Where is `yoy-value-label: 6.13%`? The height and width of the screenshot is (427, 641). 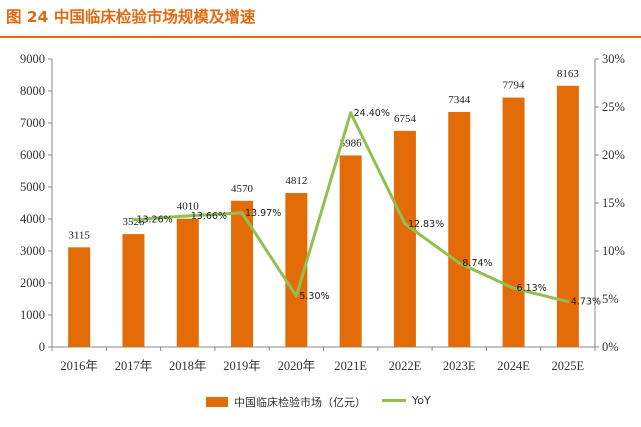
yoy-value-label: 6.13% is located at coordinates (532, 288).